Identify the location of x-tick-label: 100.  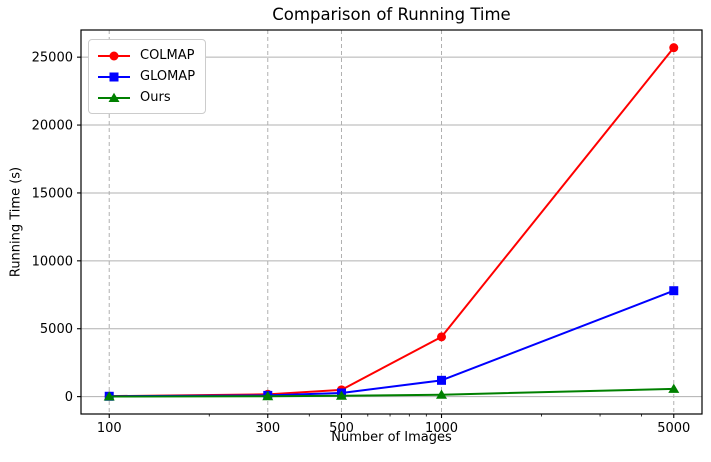
(109, 428).